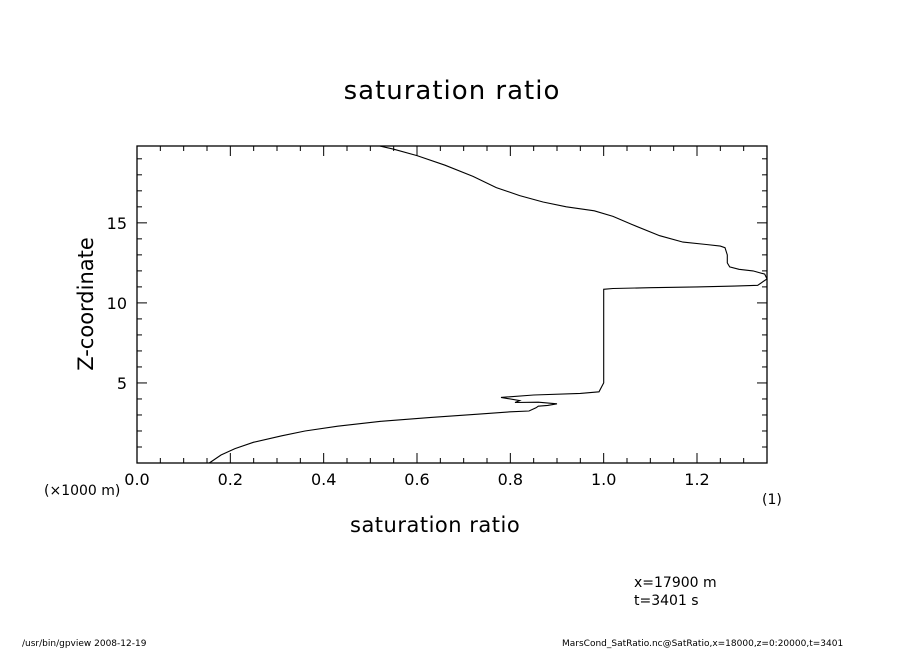 This screenshot has height=654, width=904. I want to click on x-axis-label: saturation ratio, so click(435, 525).